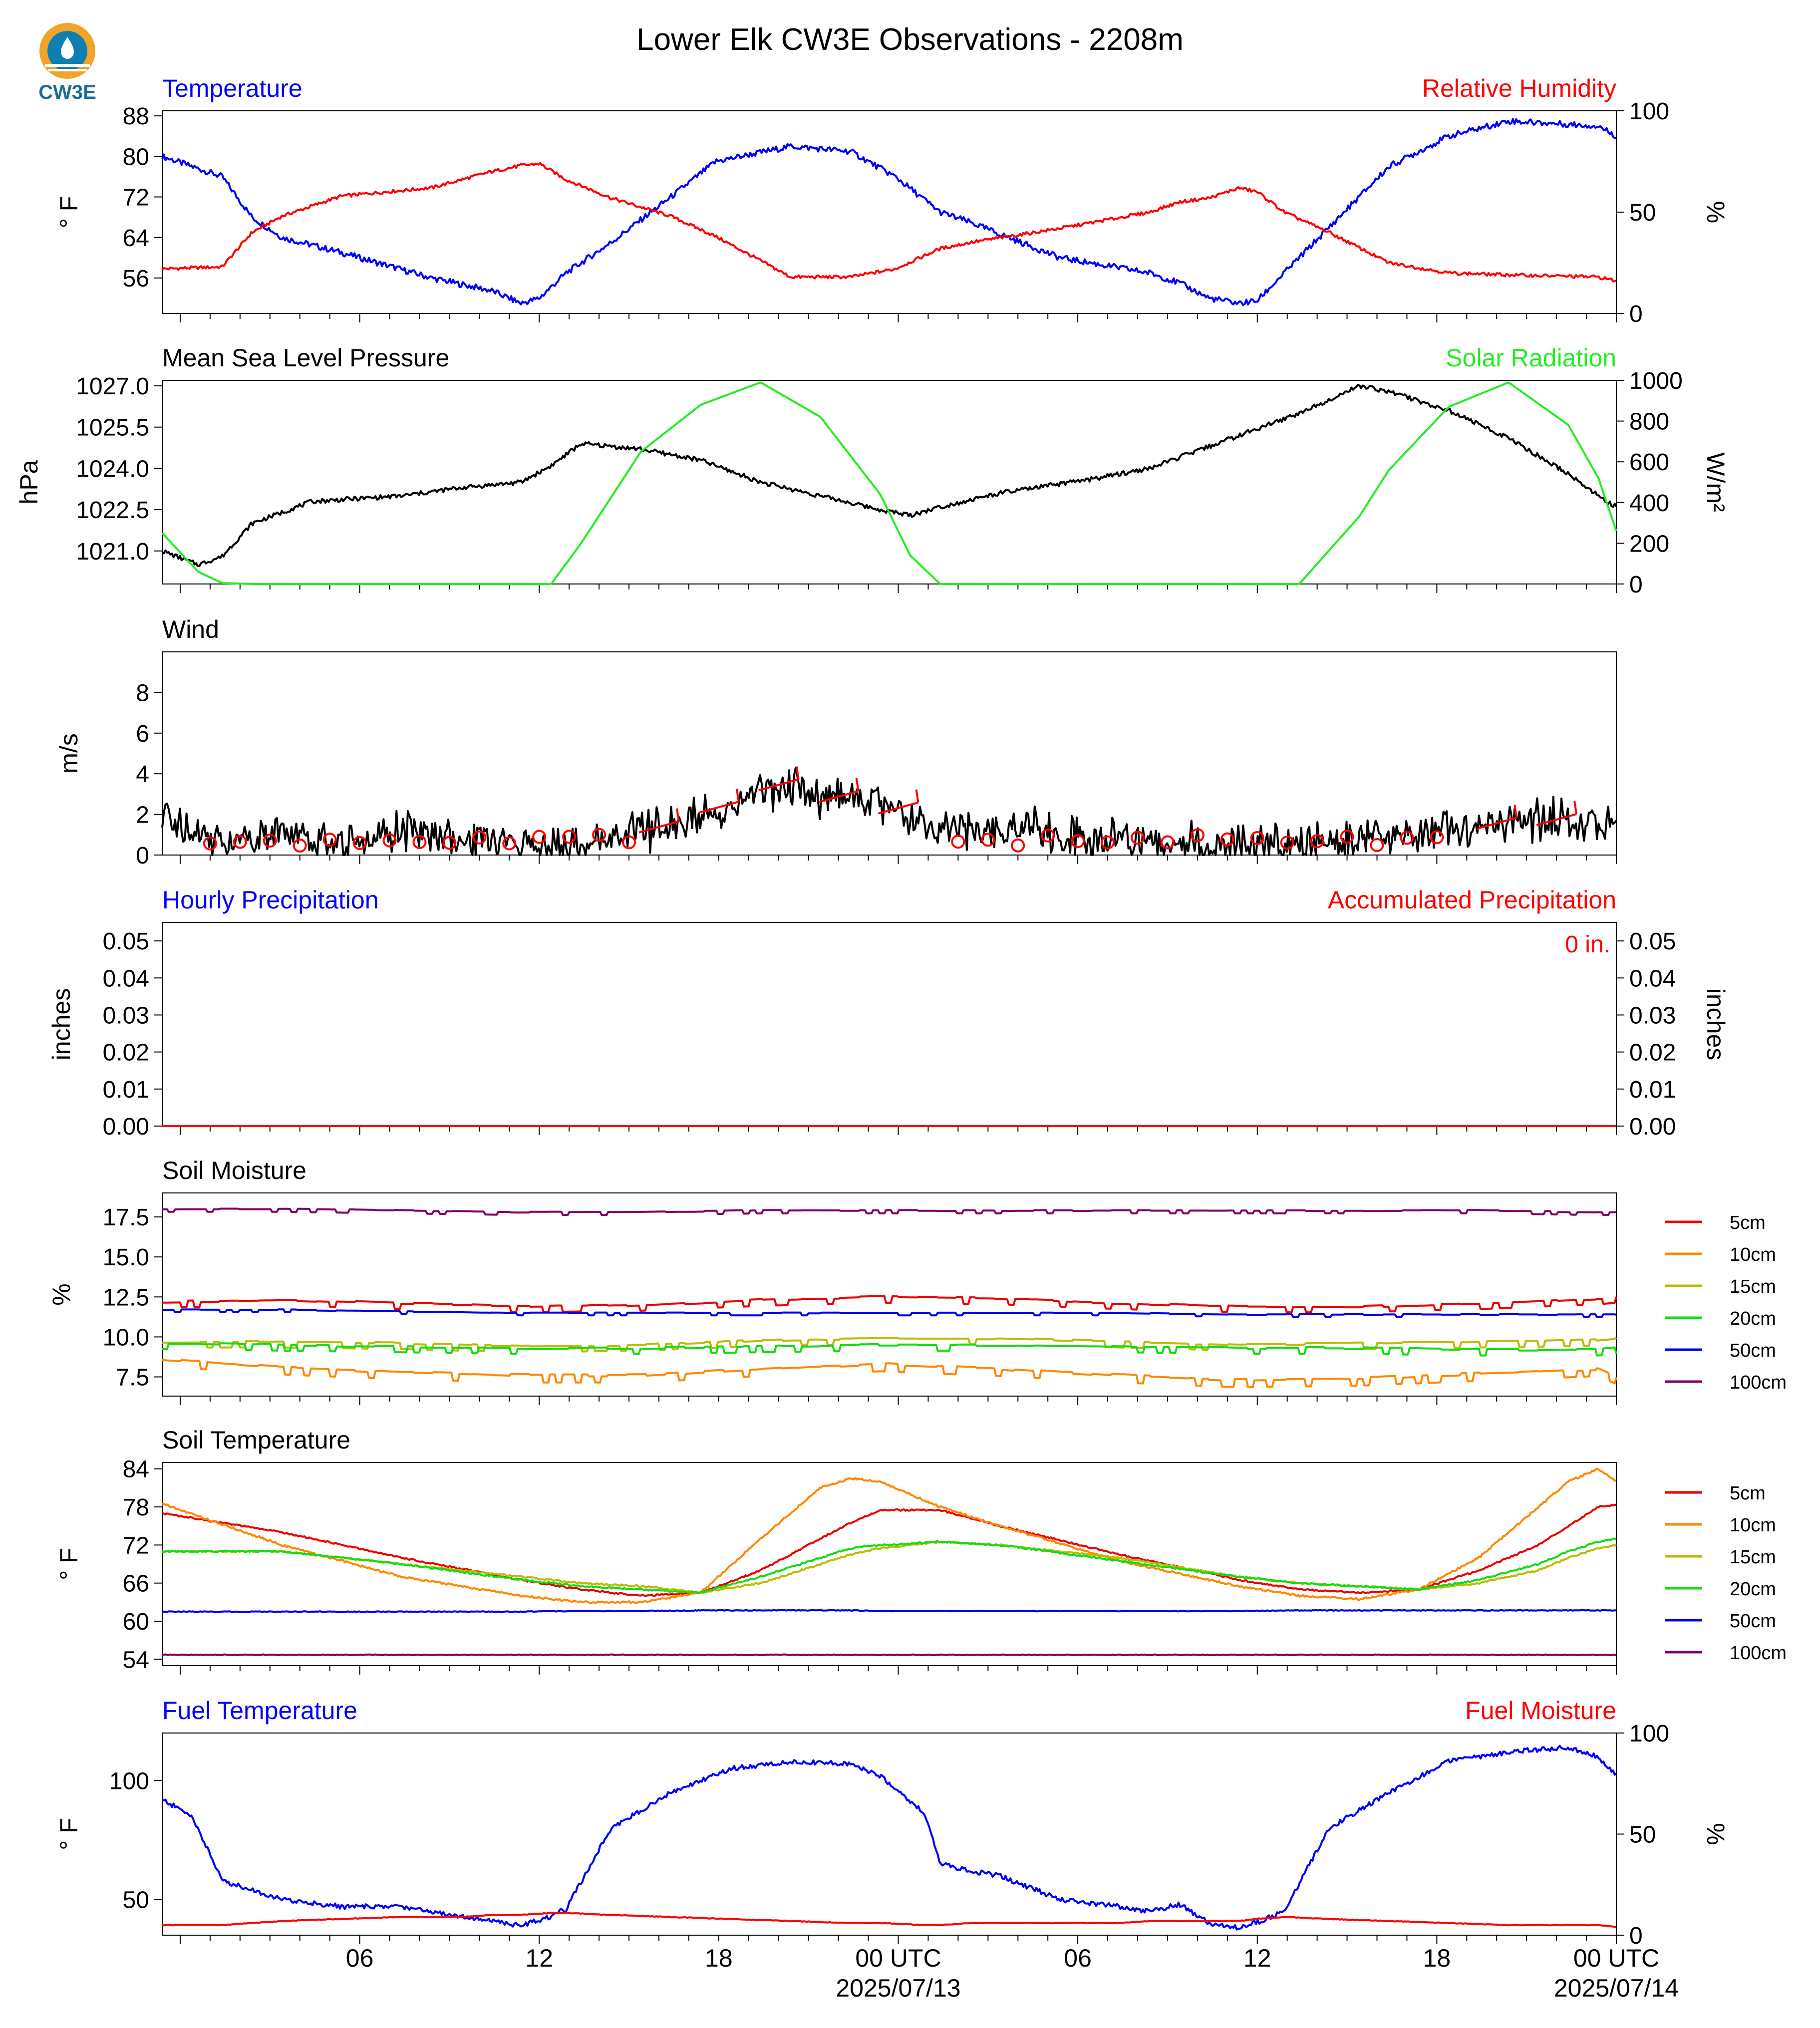  What do you see at coordinates (1652, 1015) in the screenshot?
I see `y2-tick-label: 0.03` at bounding box center [1652, 1015].